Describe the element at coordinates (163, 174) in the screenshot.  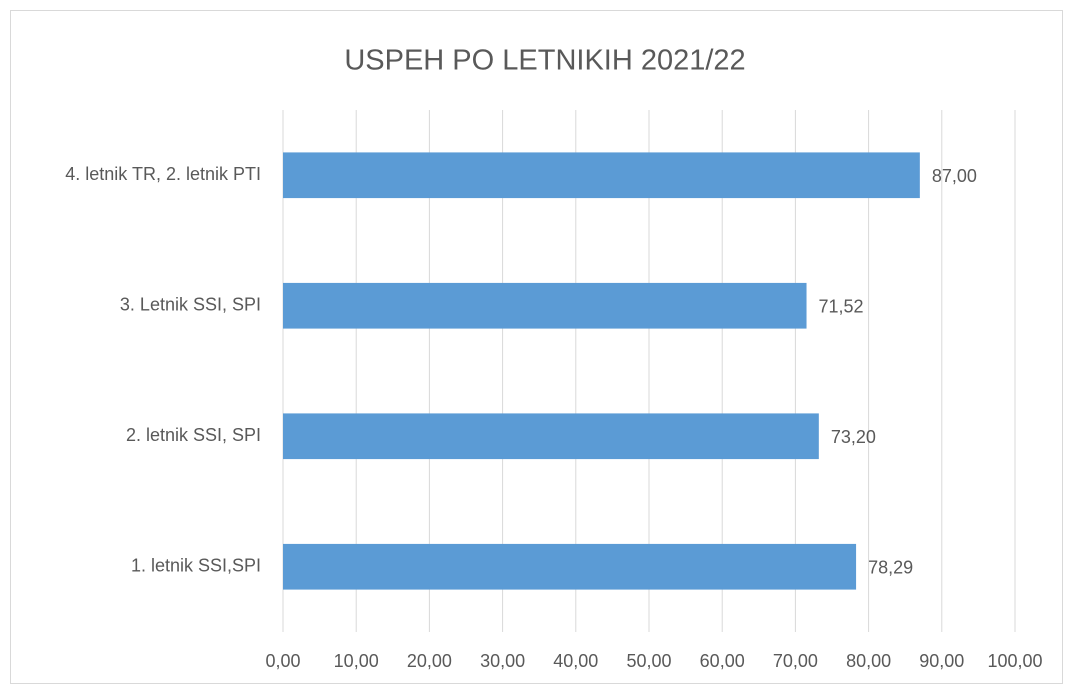
I see `y-tick-label: 4. letnik TR, 2. letnik PTI` at that location.